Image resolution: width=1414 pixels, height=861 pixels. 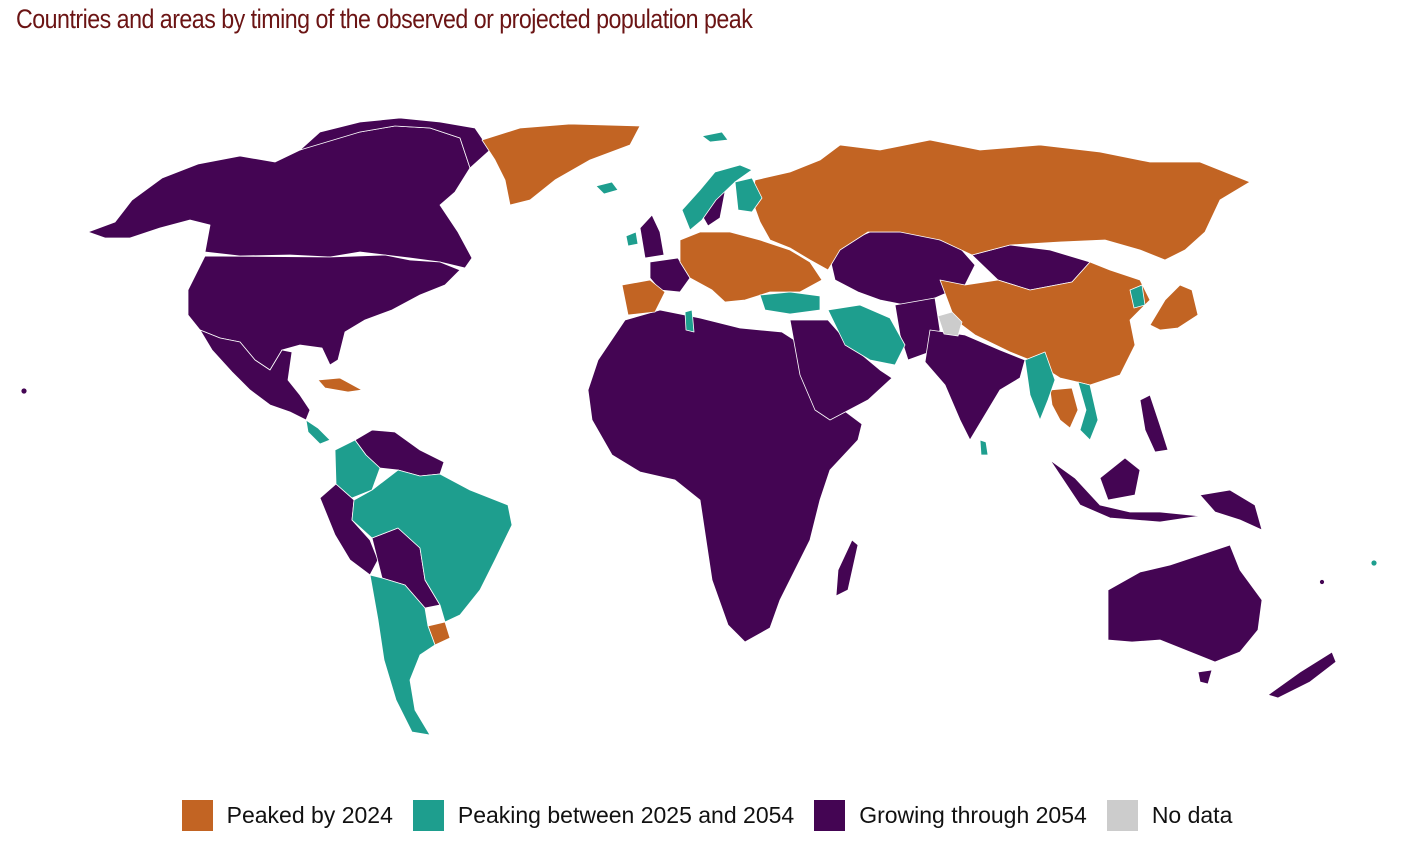 I want to click on region-pacific-island, so click(x=1322, y=582).